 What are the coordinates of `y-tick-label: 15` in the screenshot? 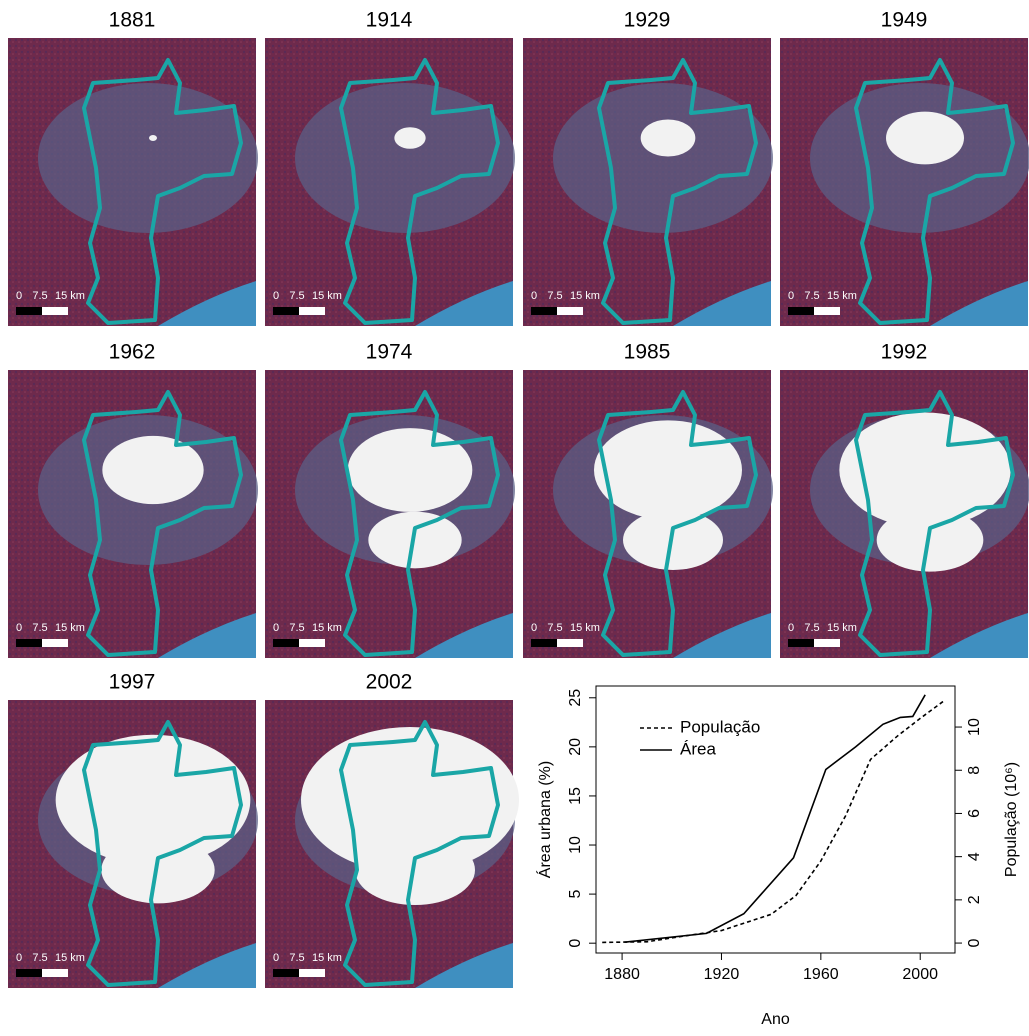 It's located at (575, 796).